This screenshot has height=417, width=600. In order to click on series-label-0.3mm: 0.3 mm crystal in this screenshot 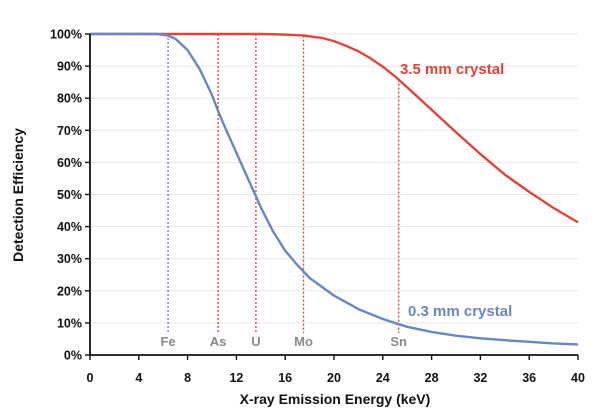, I will do `click(460, 311)`.